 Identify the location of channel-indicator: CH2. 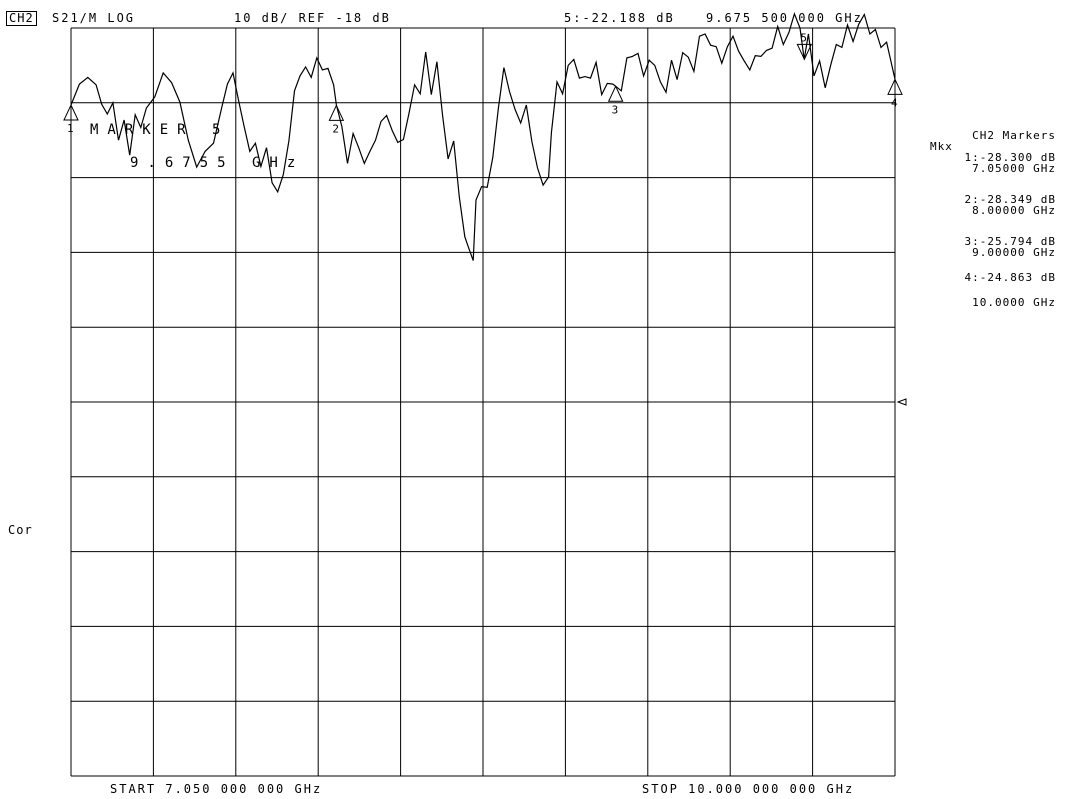
(21, 18).